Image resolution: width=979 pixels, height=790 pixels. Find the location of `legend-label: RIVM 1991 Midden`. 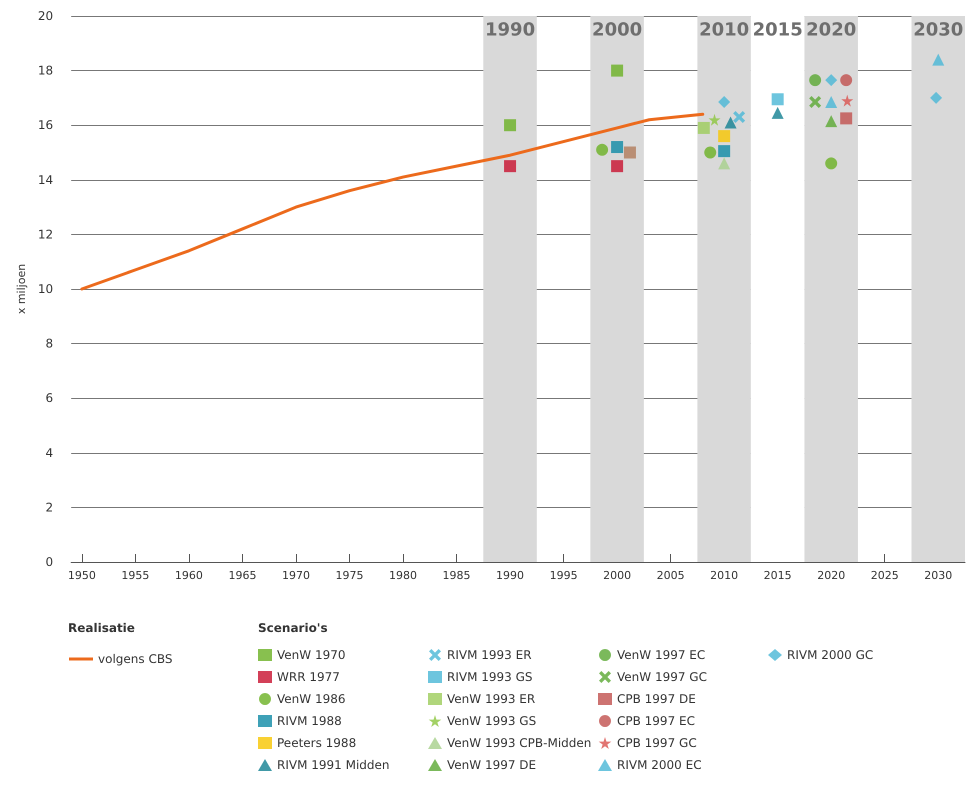

legend-label: RIVM 1991 Midden is located at coordinates (333, 765).